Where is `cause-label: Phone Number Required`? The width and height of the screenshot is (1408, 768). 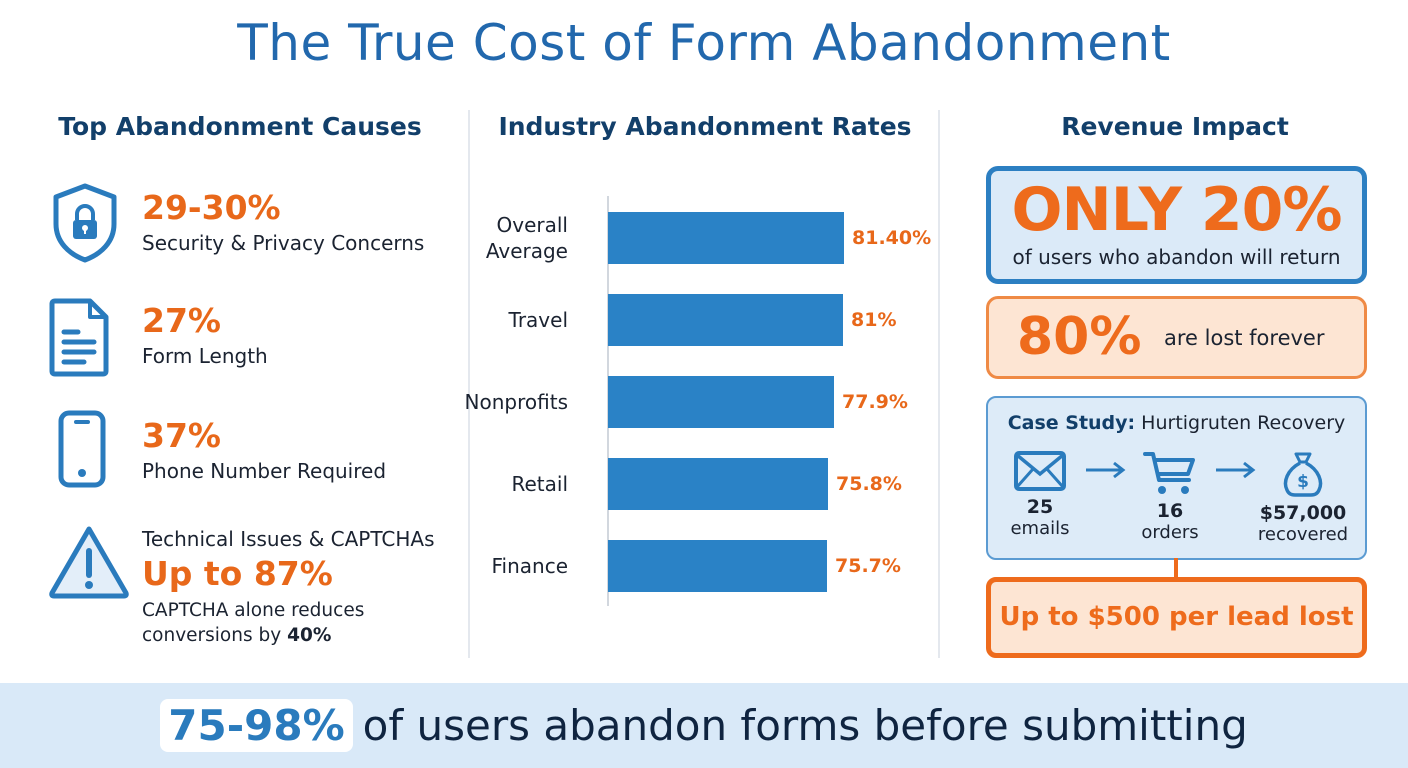
cause-label: Phone Number Required is located at coordinates (264, 471).